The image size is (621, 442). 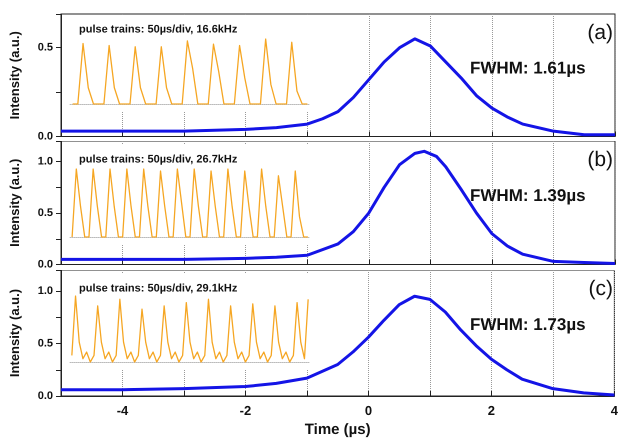 I want to click on annotation: FWHM: 1.61µs, so click(x=528, y=68).